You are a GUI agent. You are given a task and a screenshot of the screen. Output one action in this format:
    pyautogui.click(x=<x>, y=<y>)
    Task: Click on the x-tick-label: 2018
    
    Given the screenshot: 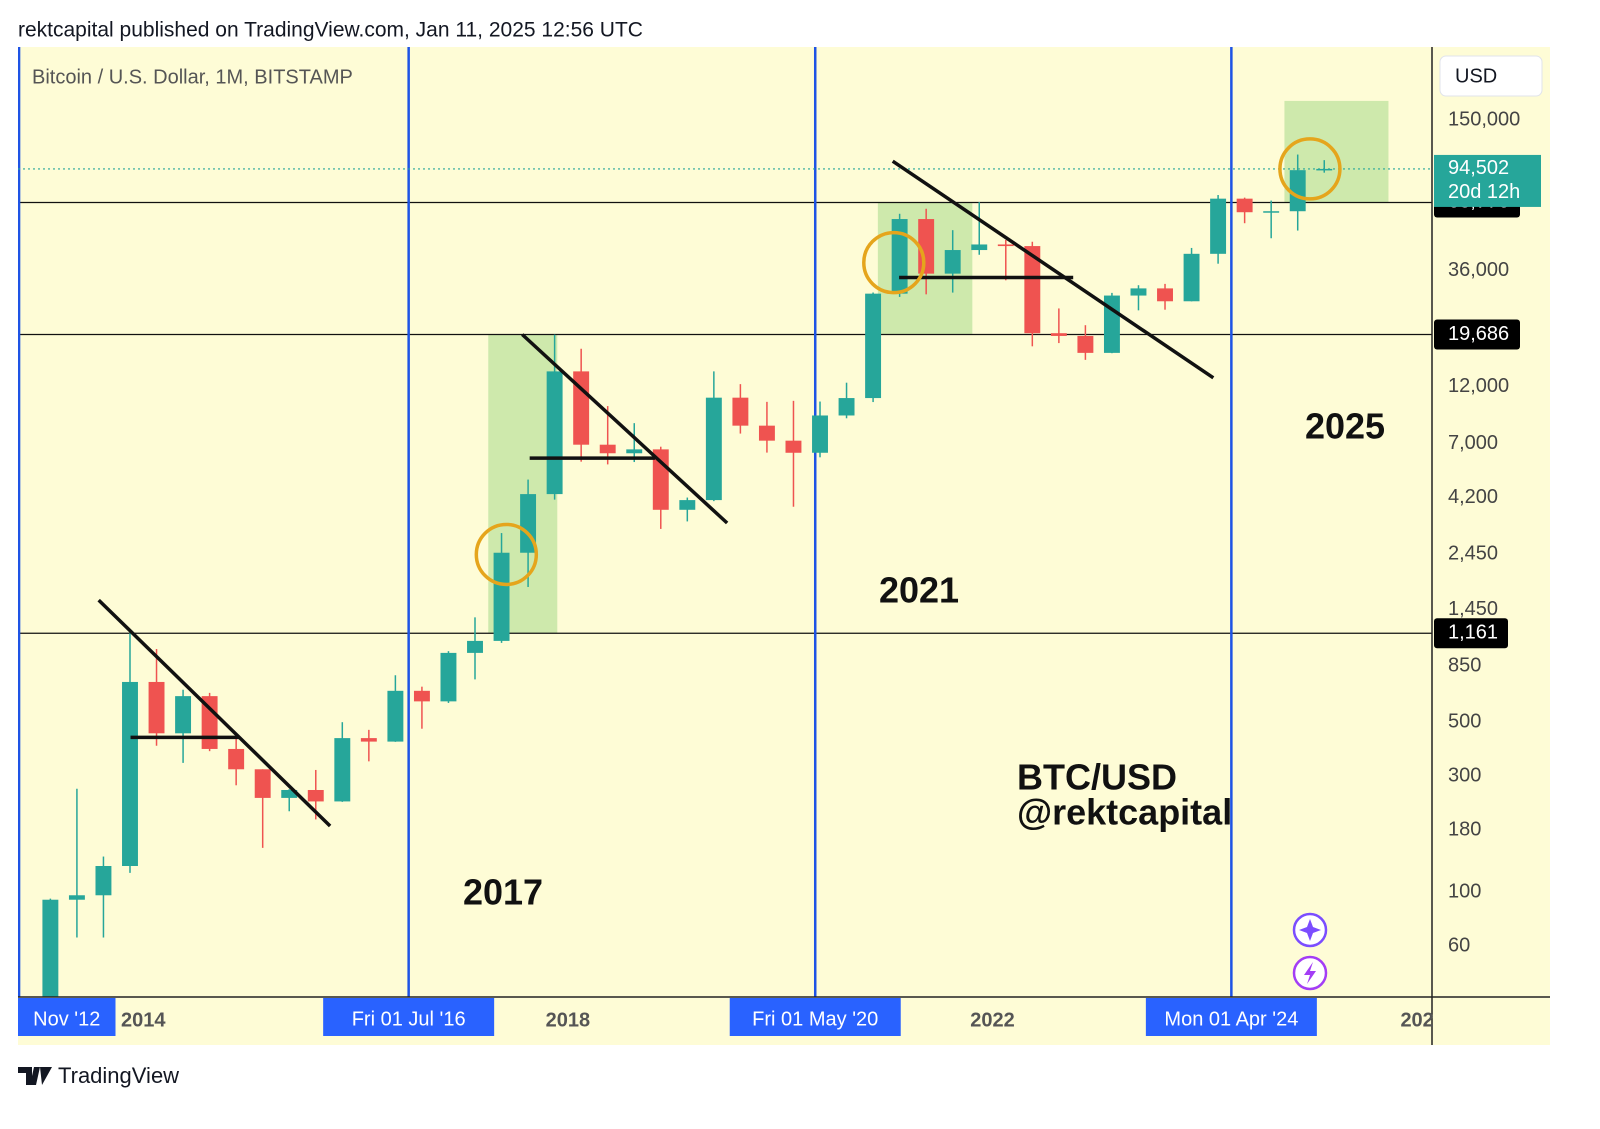 What is the action you would take?
    pyautogui.click(x=568, y=1020)
    